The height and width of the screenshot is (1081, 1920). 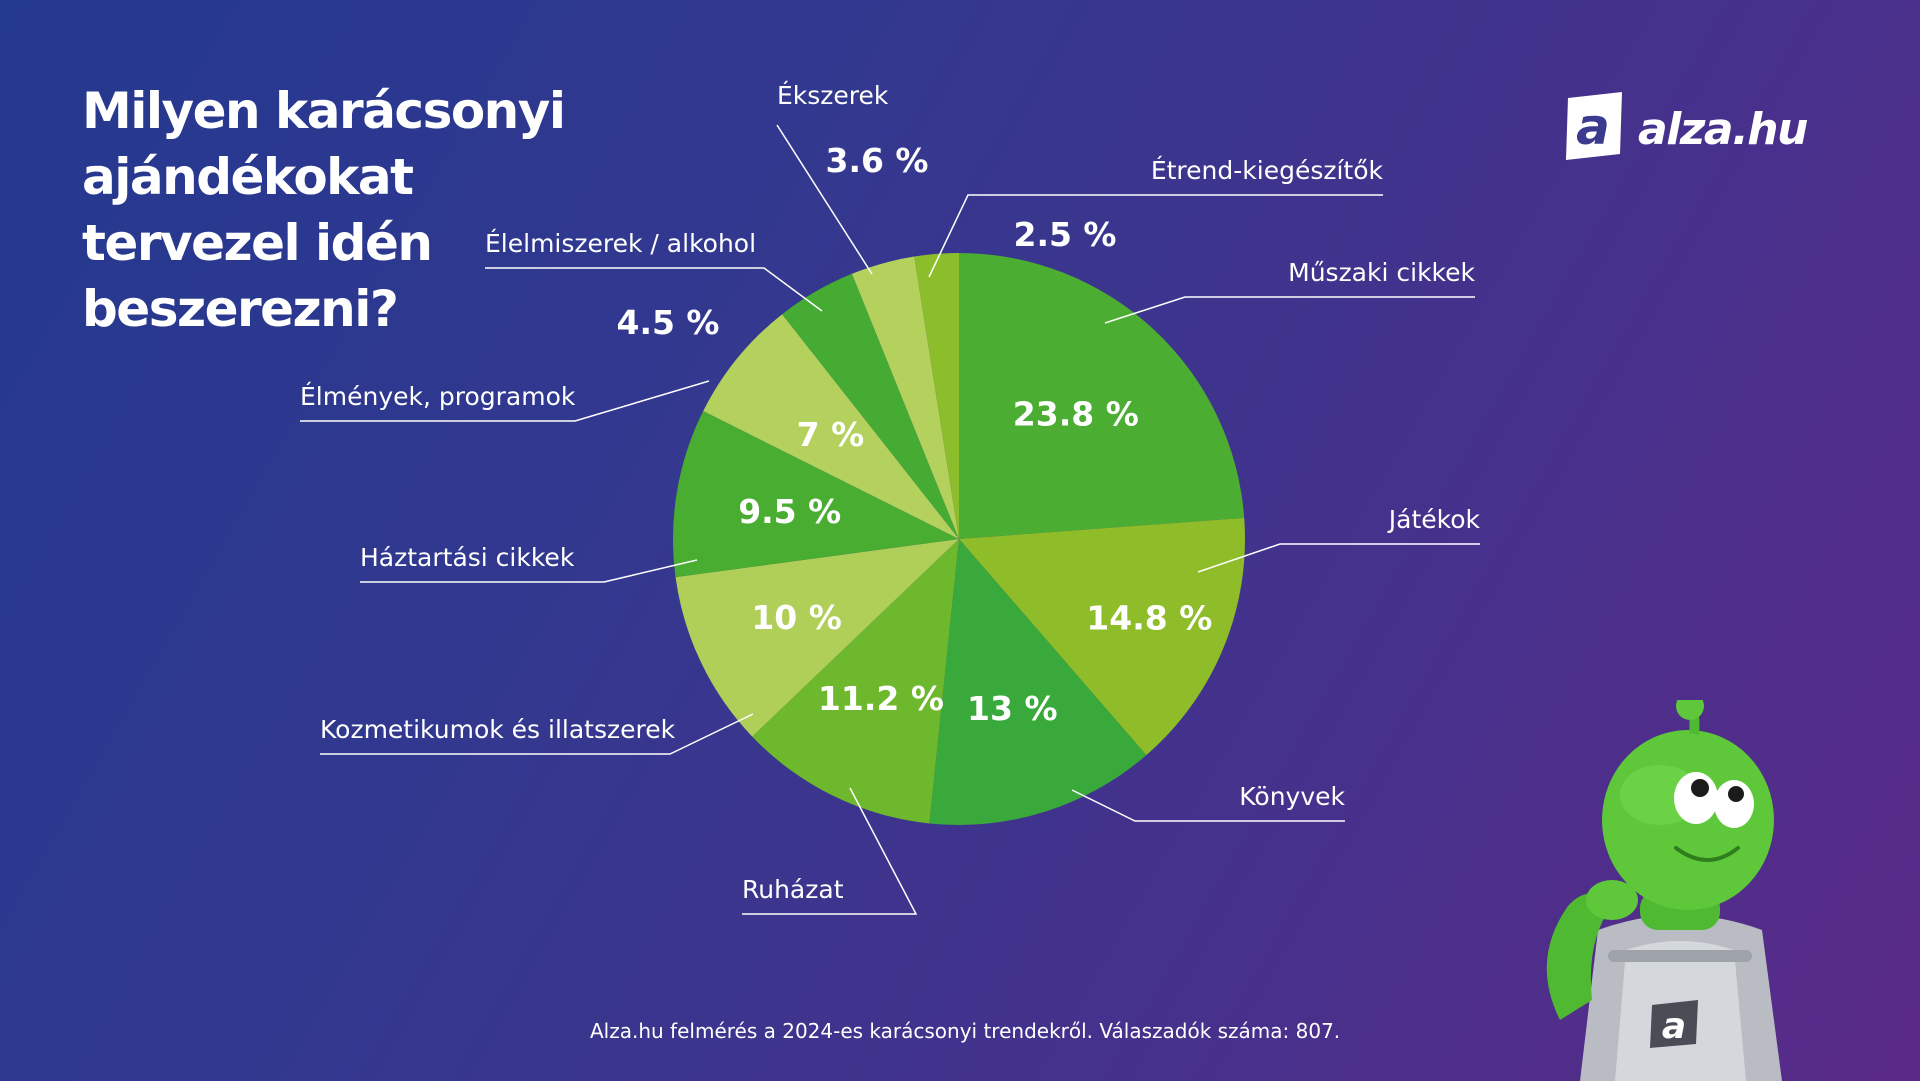 I want to click on logo-brand-text: alza.hu, so click(x=1723, y=129).